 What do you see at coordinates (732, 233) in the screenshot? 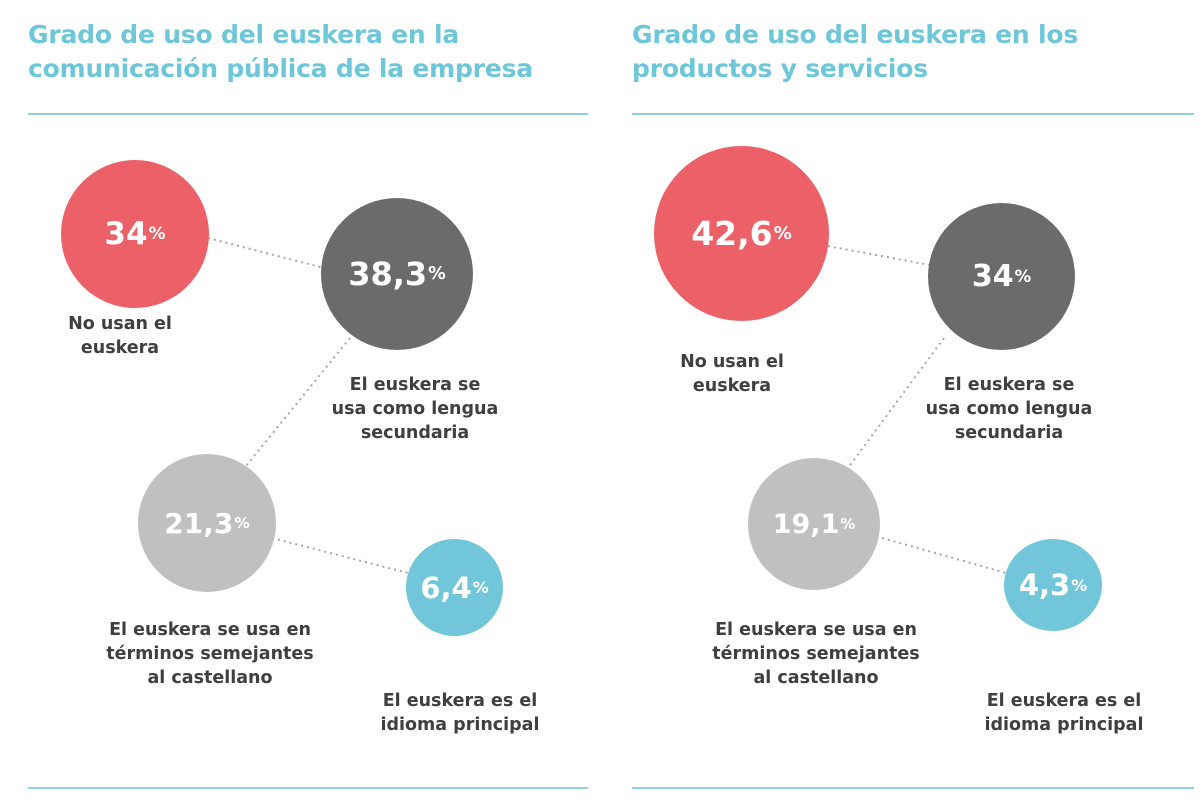
I see `value-label: 42,6` at bounding box center [732, 233].